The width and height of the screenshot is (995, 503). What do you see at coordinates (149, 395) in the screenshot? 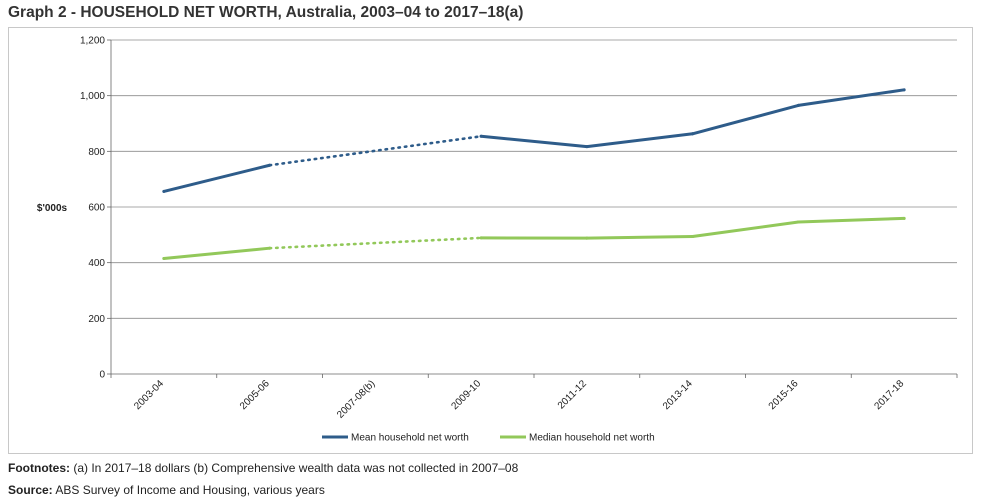
I see `x-tick-label: 2003-04` at bounding box center [149, 395].